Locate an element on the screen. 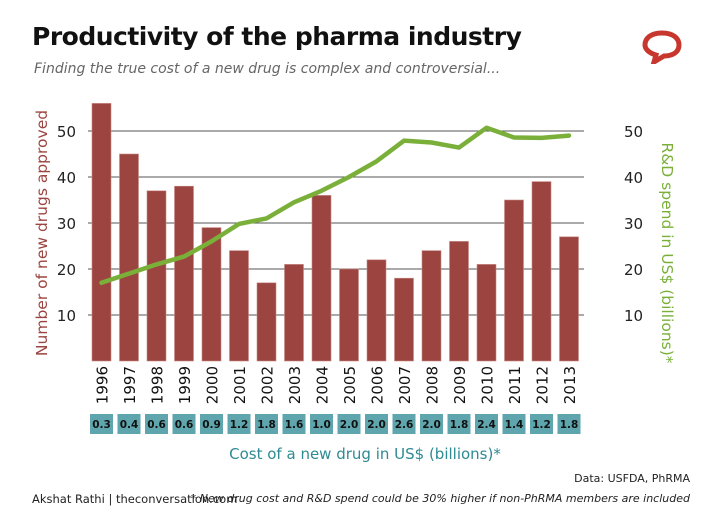 This screenshot has width=712, height=529. cost-value: 1.6 is located at coordinates (294, 425).